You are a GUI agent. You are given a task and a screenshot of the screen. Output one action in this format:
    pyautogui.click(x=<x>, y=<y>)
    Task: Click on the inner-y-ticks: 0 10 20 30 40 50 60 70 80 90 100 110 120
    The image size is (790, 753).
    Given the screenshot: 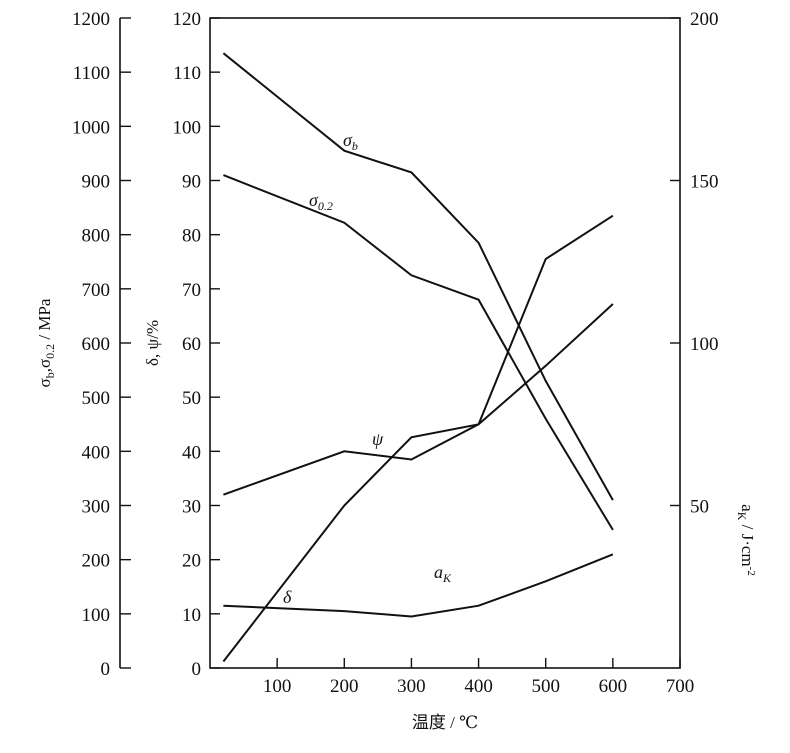 What is the action you would take?
    pyautogui.click(x=196, y=344)
    